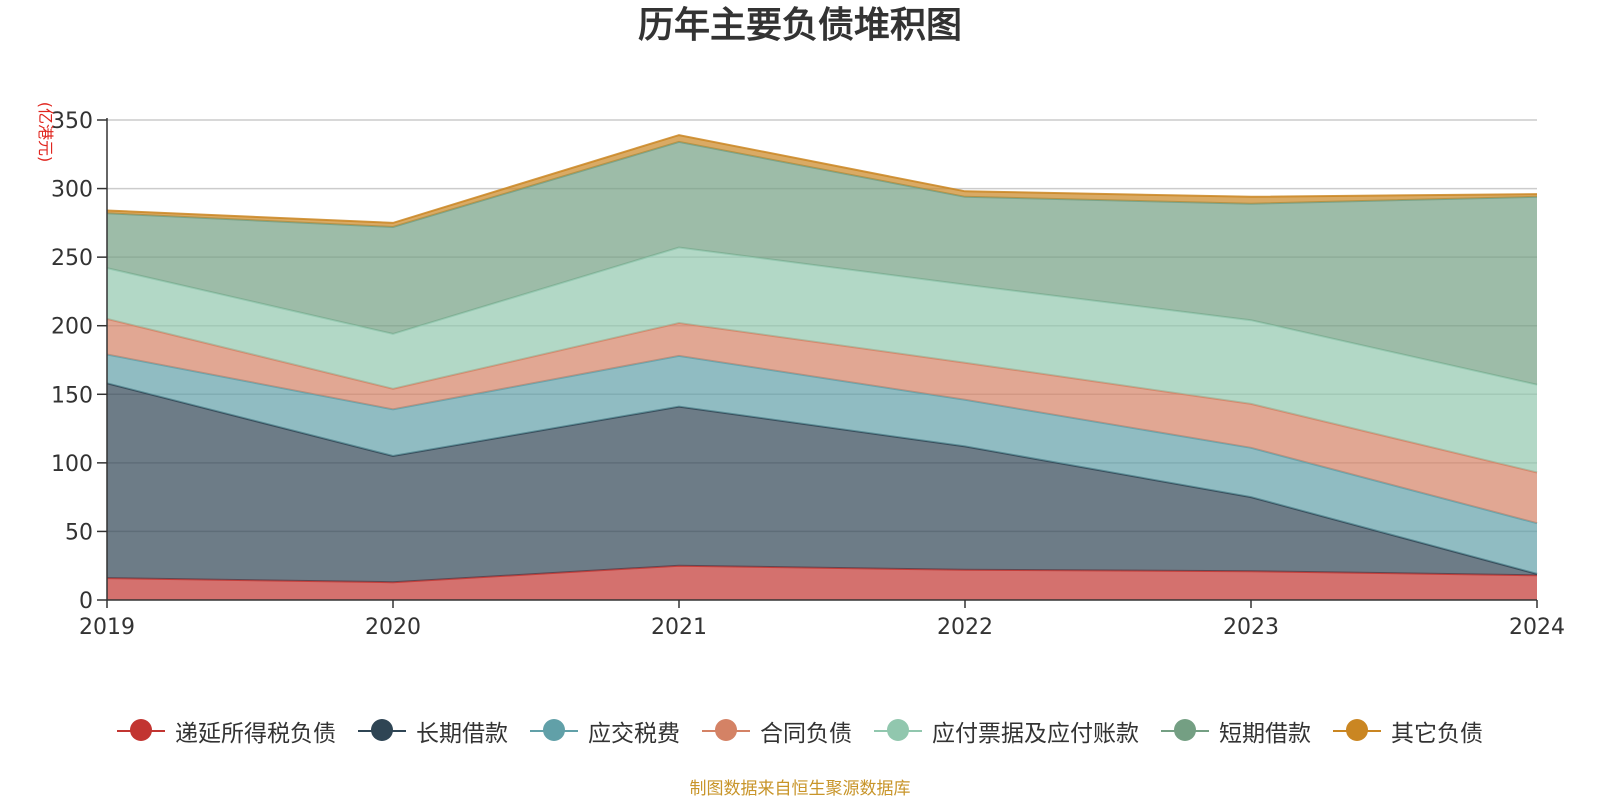 This screenshot has height=800, width=1600. Describe the element at coordinates (806, 734) in the screenshot. I see `legend-label: 合同负债` at that location.